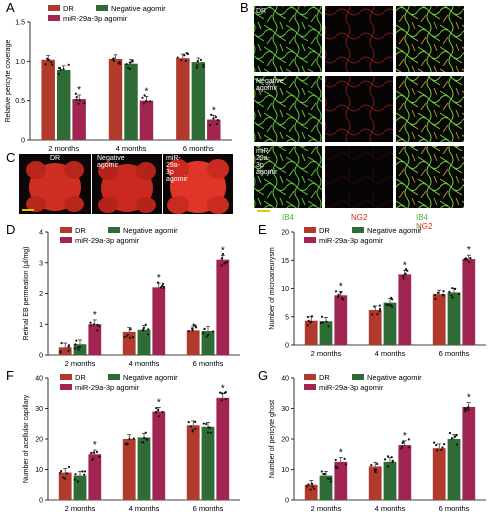 The width and height of the screenshot is (495, 517). Describe the element at coordinates (394, 230) in the screenshot. I see `legend-label: Negative agomir` at that location.